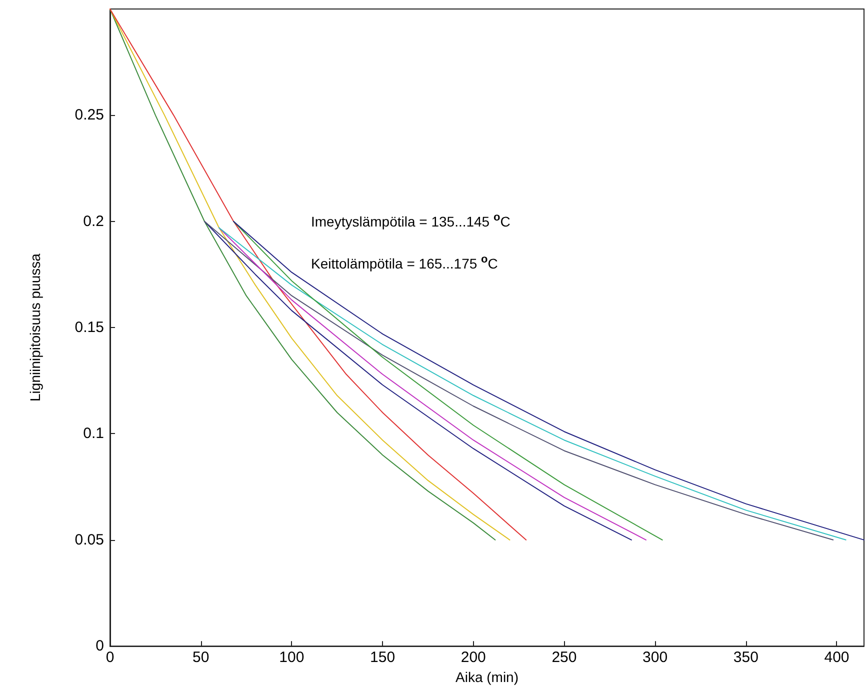 The height and width of the screenshot is (689, 868). Describe the element at coordinates (89, 539) in the screenshot. I see `y-tick-label: 0.05` at that location.